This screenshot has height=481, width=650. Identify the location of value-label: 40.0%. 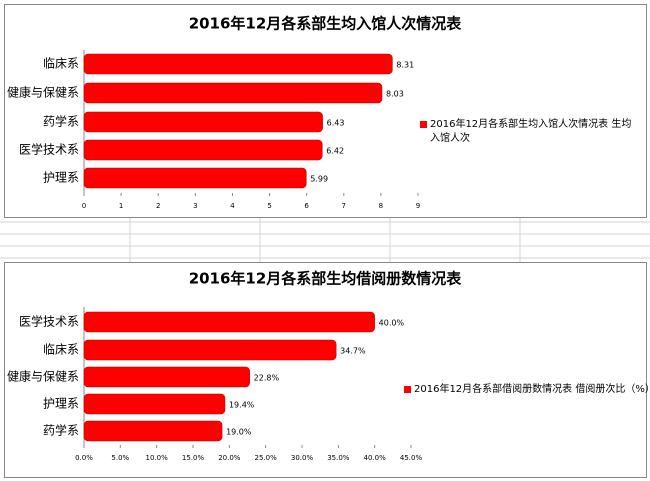
(392, 323).